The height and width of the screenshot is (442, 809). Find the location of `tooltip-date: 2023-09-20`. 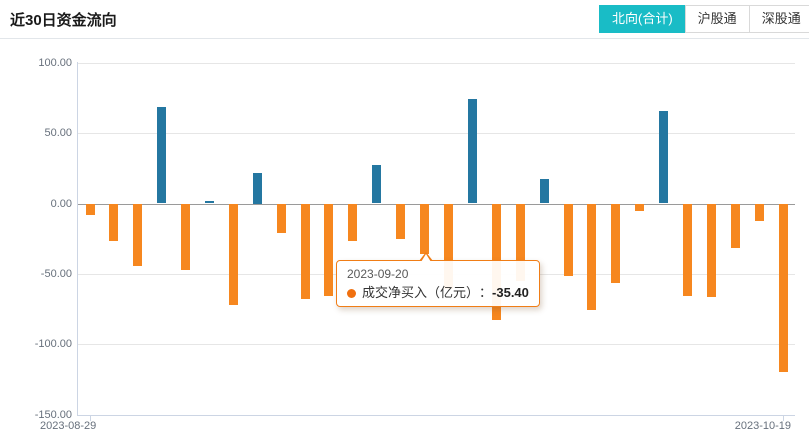

tooltip-date: 2023-09-20 is located at coordinates (378, 274).